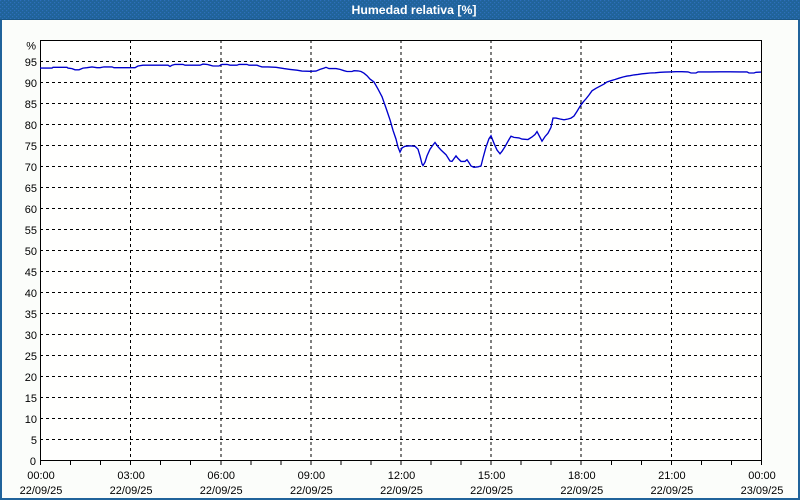 The width and height of the screenshot is (800, 500). I want to click on svg-text: 70, so click(31, 168).